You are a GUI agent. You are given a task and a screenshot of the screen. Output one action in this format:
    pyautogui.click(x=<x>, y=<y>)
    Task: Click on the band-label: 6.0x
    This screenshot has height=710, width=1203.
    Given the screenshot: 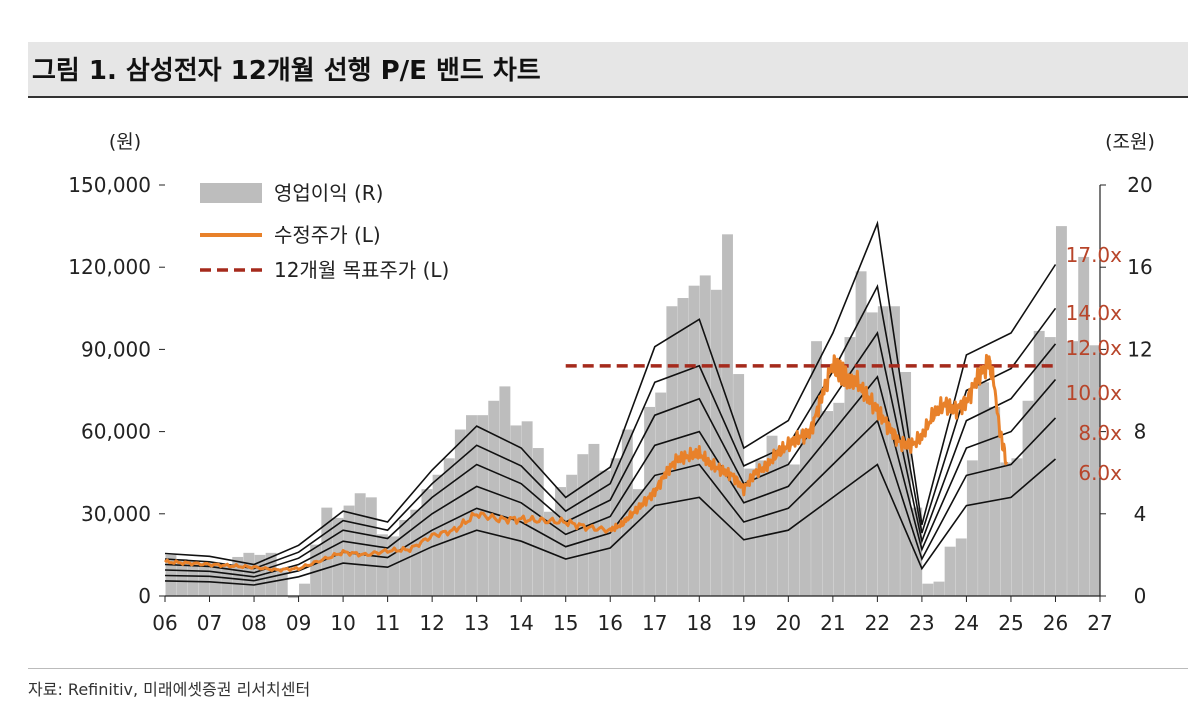 What is the action you would take?
    pyautogui.click(x=1100, y=473)
    